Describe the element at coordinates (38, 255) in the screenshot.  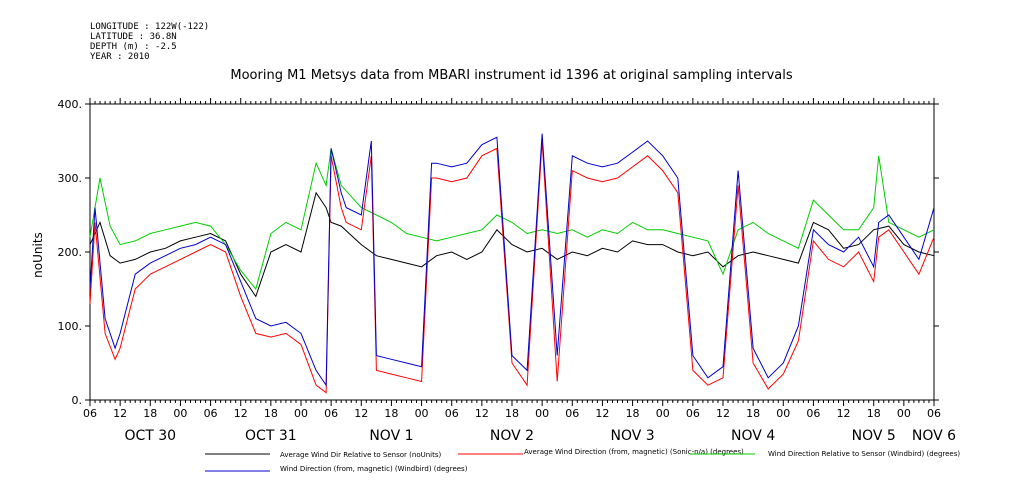
I see `y-axis-label: noUnits` at that location.